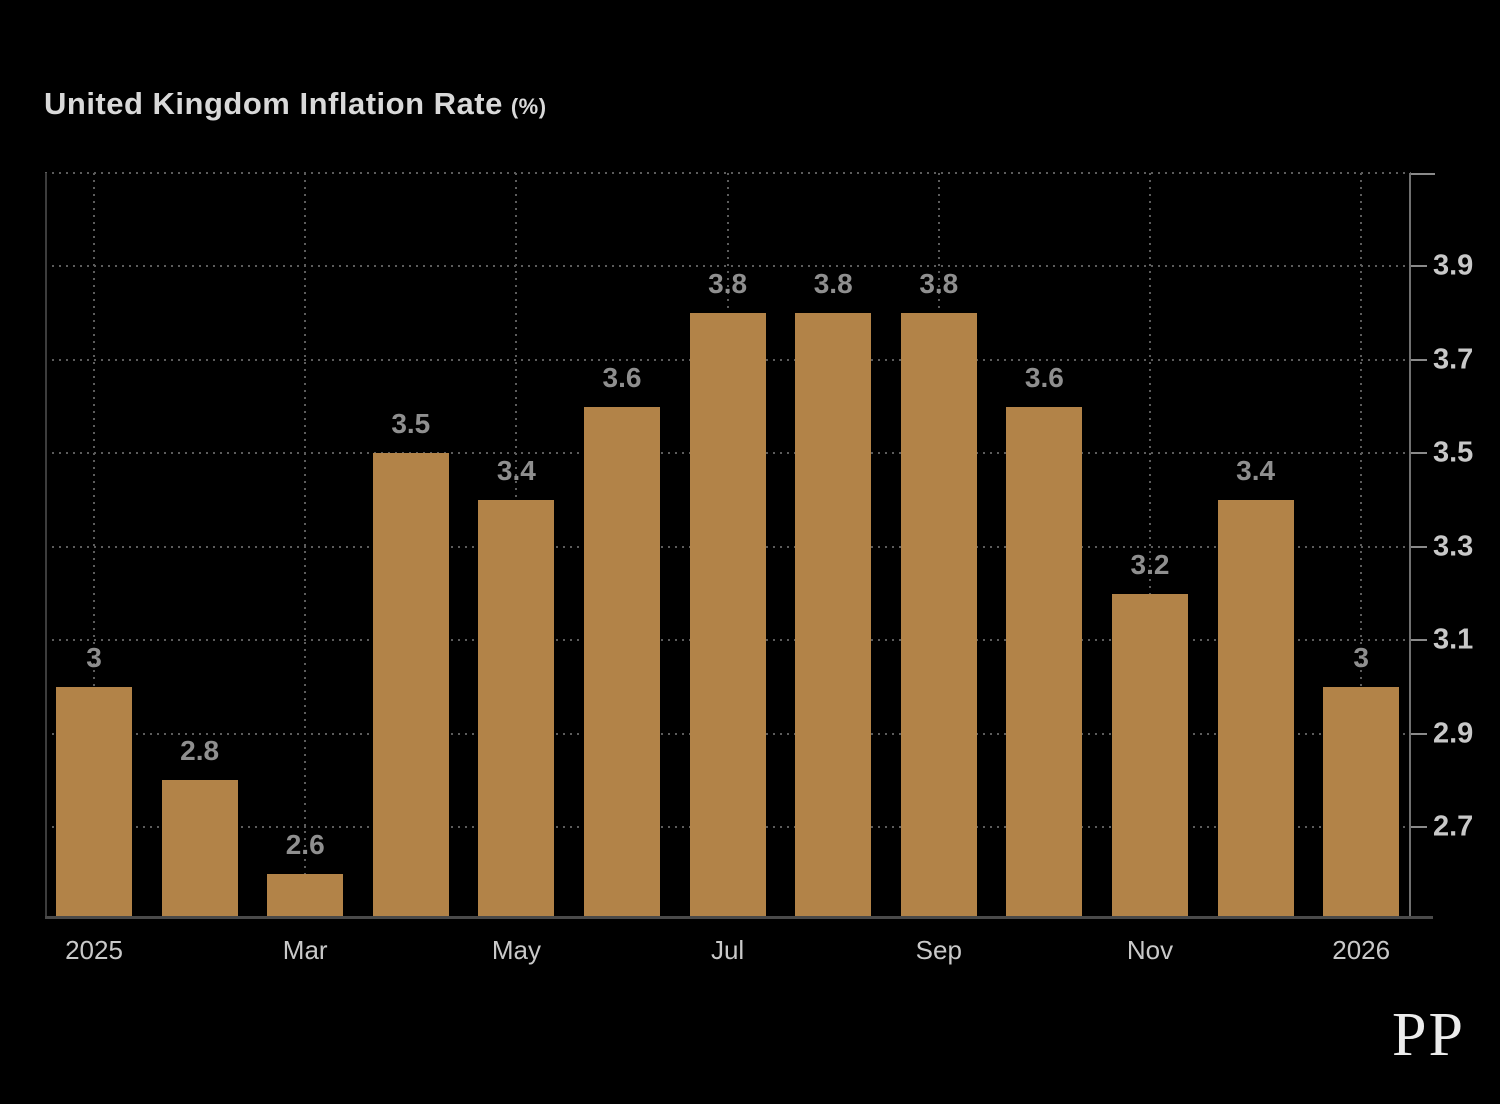 The image size is (1500, 1104). What do you see at coordinates (1150, 950) in the screenshot?
I see `x-tick-label: Nov` at bounding box center [1150, 950].